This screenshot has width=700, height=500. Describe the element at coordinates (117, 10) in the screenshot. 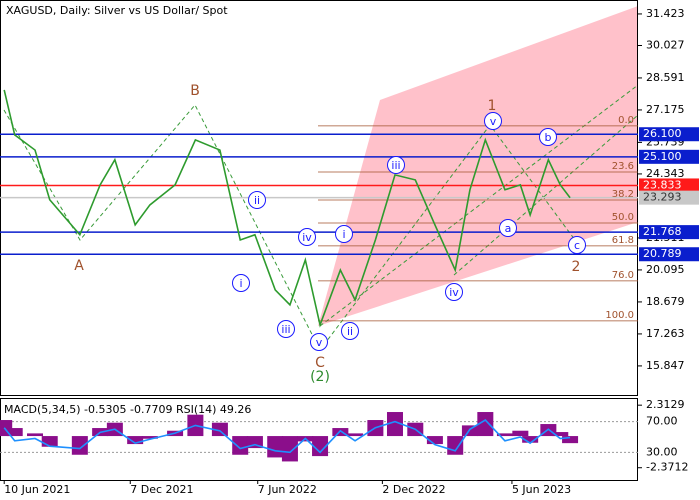

I see `chart-title: XAGUSD, Daily: Silver vs US Dollar/ Spot` at that location.